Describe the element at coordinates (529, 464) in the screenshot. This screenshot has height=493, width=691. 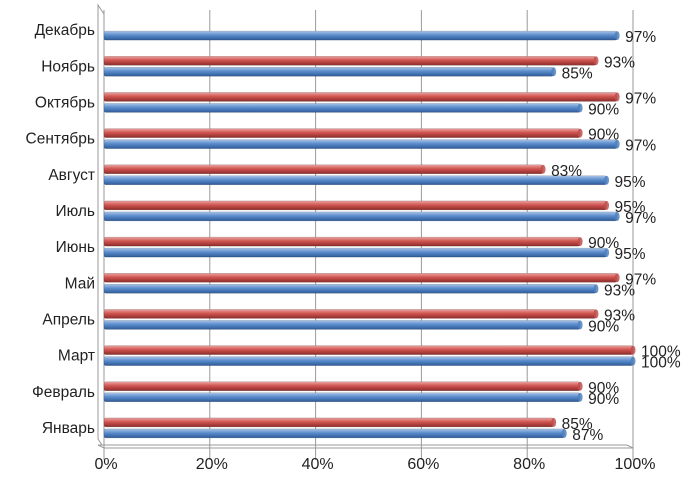
I see `x-tick-label: 80%` at that location.